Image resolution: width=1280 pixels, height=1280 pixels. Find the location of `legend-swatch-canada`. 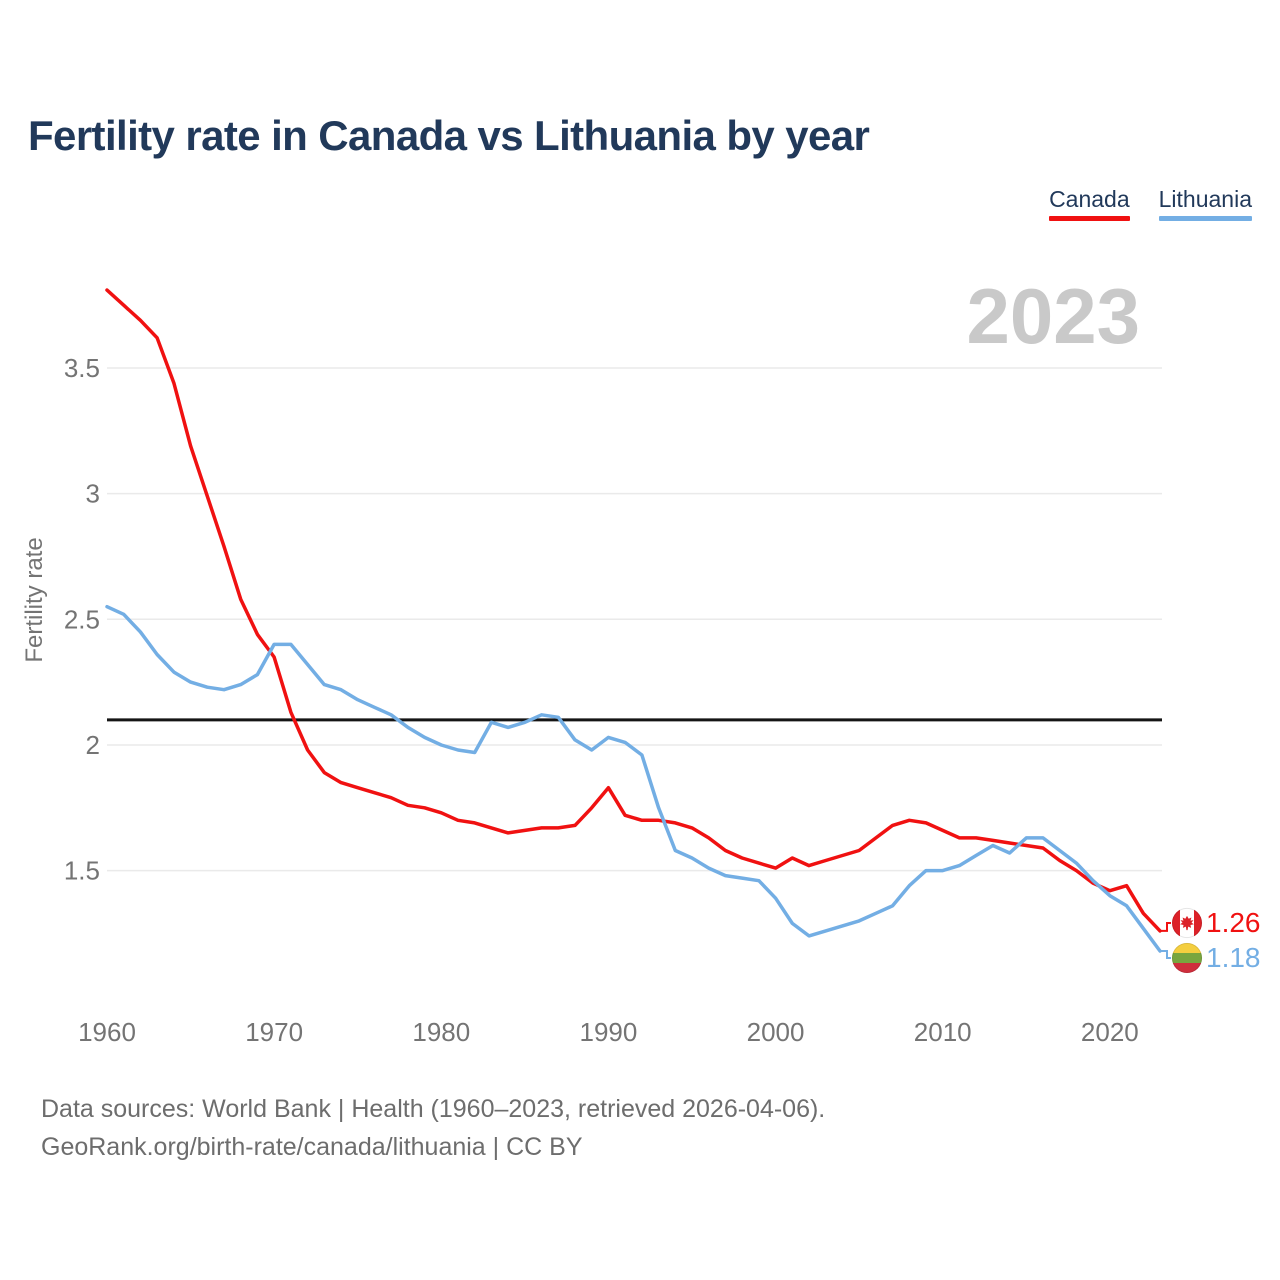

legend-swatch-canada is located at coordinates (1089, 218).